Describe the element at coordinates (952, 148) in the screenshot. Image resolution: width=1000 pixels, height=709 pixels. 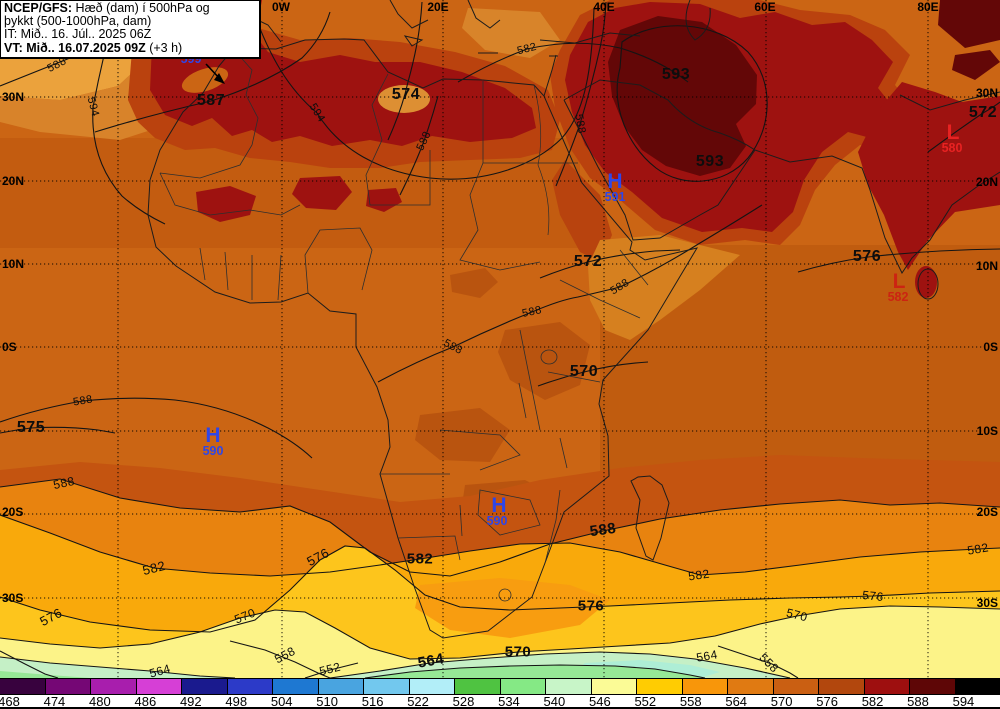
I see `center-value-label: 580` at that location.